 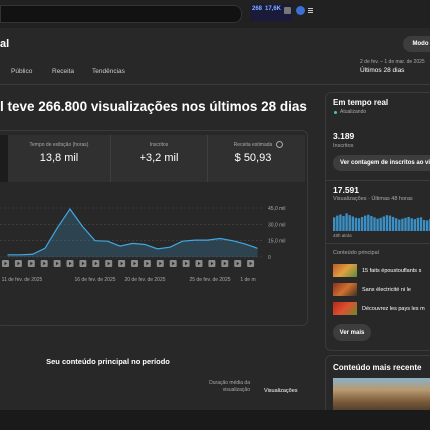 What do you see at coordinates (300, 10) in the screenshot?
I see `avatar` at bounding box center [300, 10].